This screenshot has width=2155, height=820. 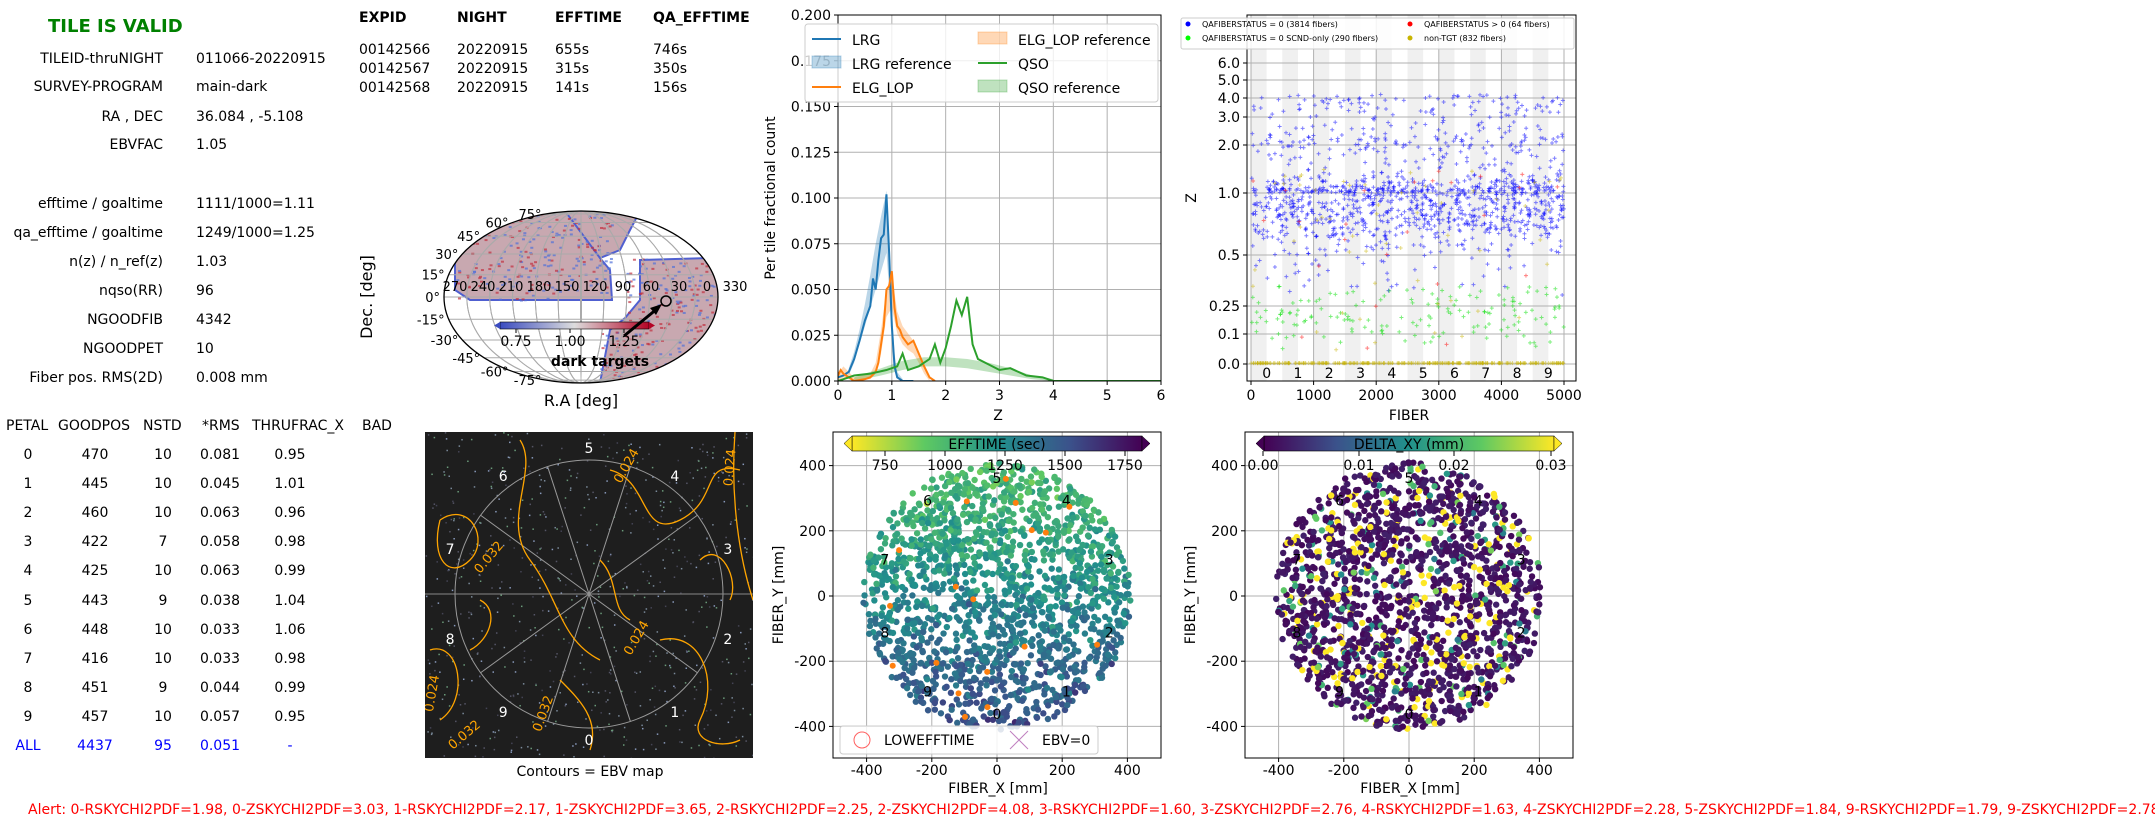 I want to click on legend-marker, so click(x=1410, y=38).